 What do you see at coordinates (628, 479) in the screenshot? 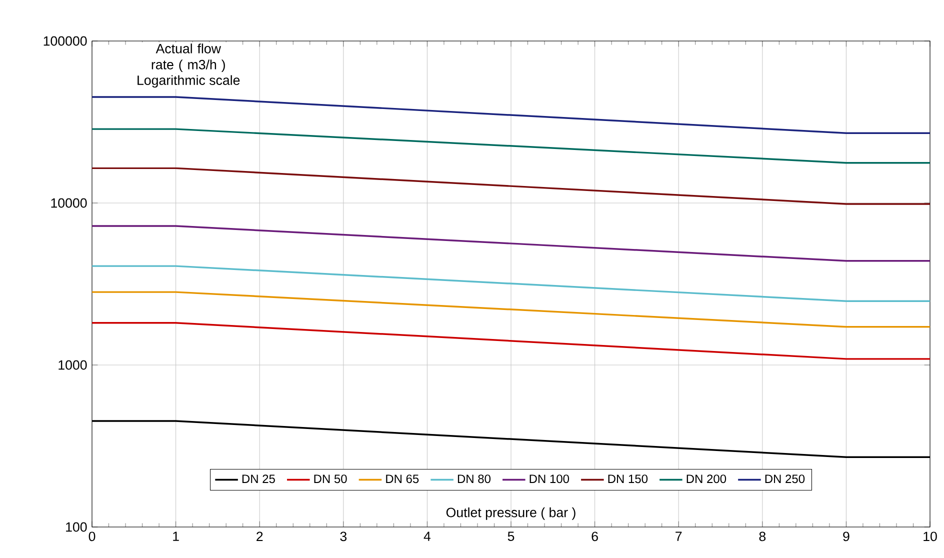
I see `legend-label: DN 150` at bounding box center [628, 479].